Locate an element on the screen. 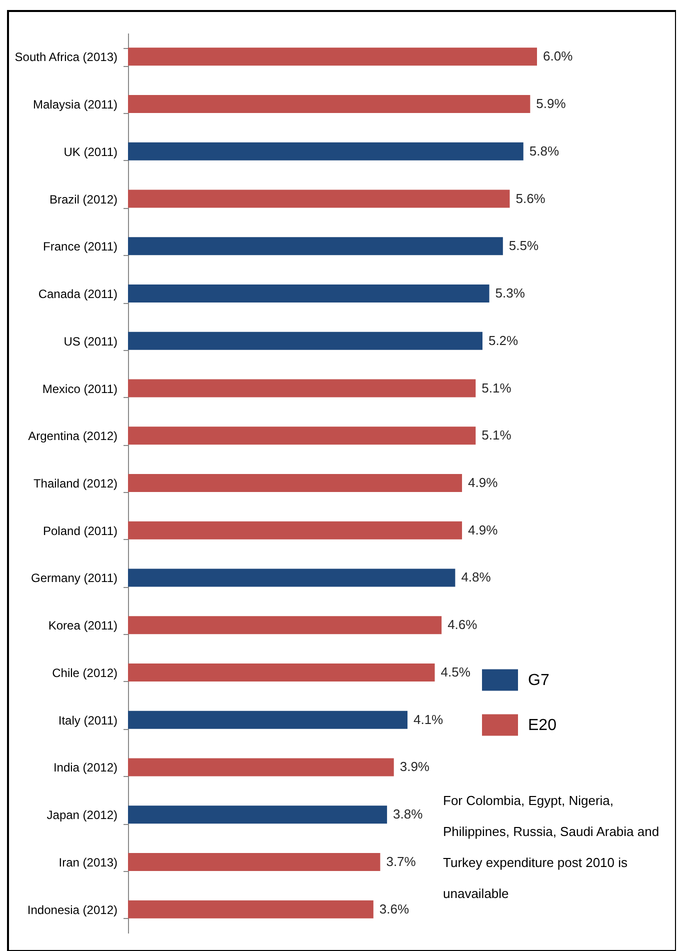 The height and width of the screenshot is (951, 678). legend-label: G7 is located at coordinates (539, 680).